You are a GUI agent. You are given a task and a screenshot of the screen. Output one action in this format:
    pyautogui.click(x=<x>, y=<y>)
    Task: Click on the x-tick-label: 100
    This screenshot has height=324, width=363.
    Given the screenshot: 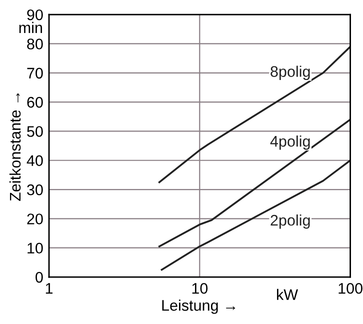 What is the action you would take?
    pyautogui.click(x=350, y=288)
    